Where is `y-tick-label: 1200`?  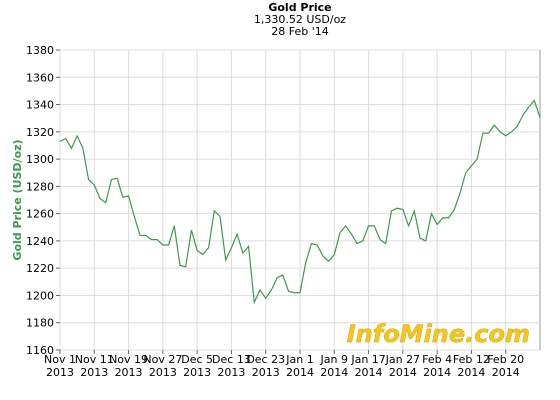 y-tick-label: 1200 is located at coordinates (40, 295).